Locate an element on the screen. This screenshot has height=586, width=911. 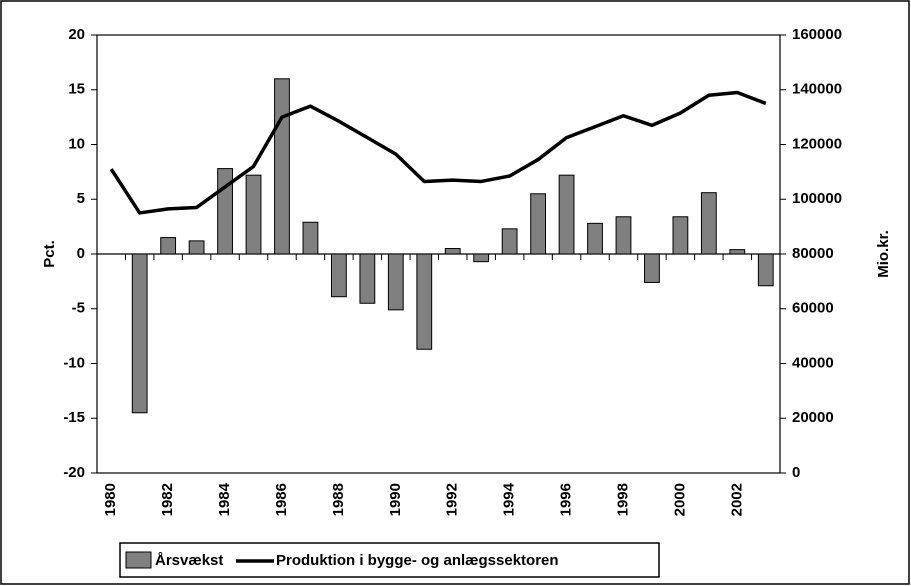
y2-tick-label: 20000 is located at coordinates (813, 417).